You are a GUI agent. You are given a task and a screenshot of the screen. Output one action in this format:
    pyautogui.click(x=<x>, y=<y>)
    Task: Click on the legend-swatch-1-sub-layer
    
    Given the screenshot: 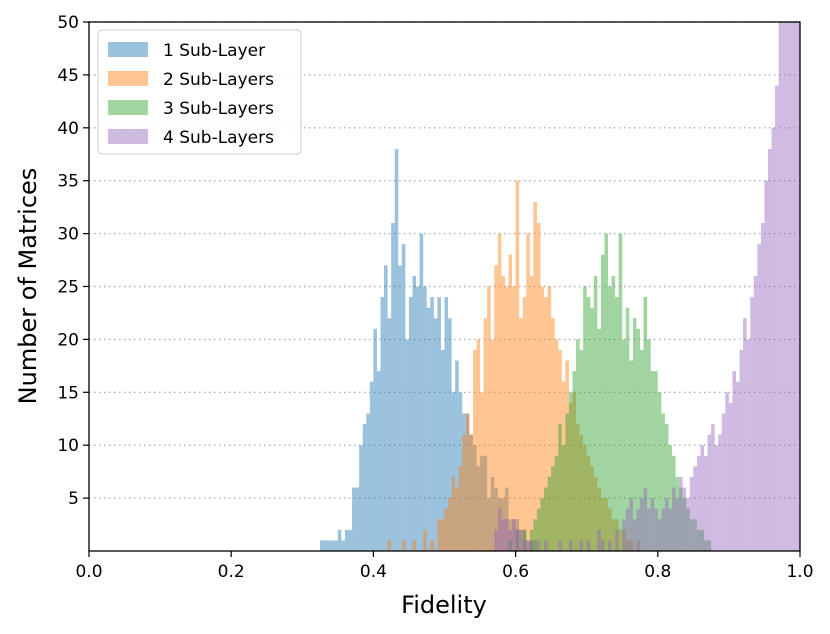 What is the action you would take?
    pyautogui.click(x=128, y=49)
    